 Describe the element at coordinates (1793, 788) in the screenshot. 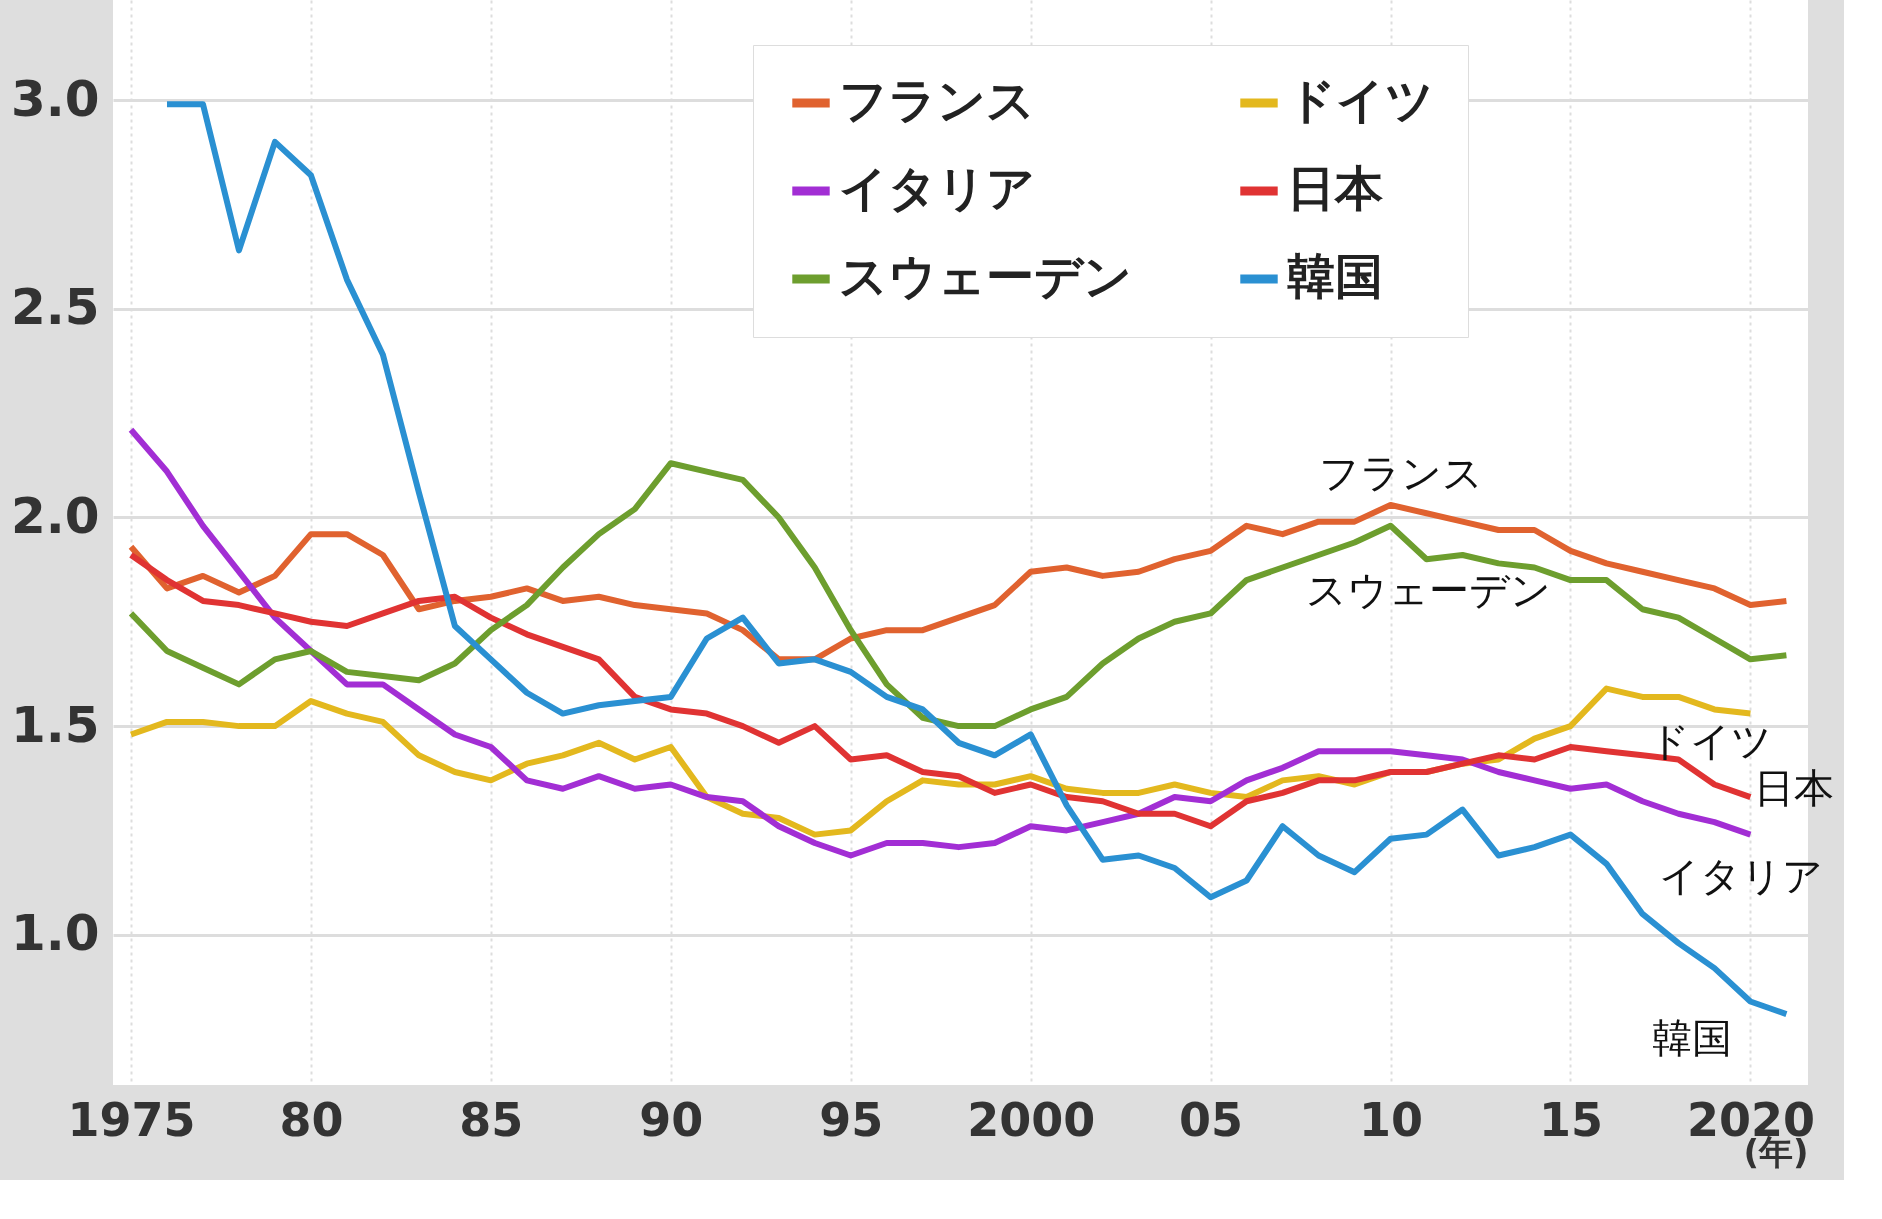

I see `annotation: 日本` at that location.